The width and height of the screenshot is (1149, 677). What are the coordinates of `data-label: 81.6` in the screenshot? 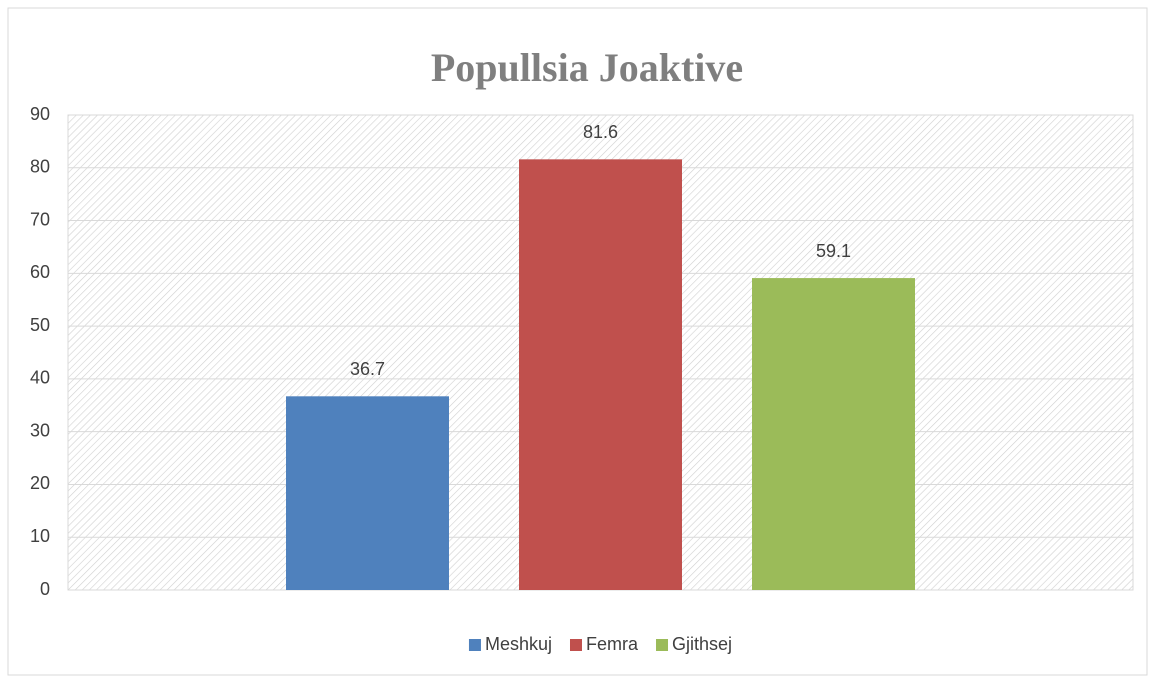 It's located at (600, 132).